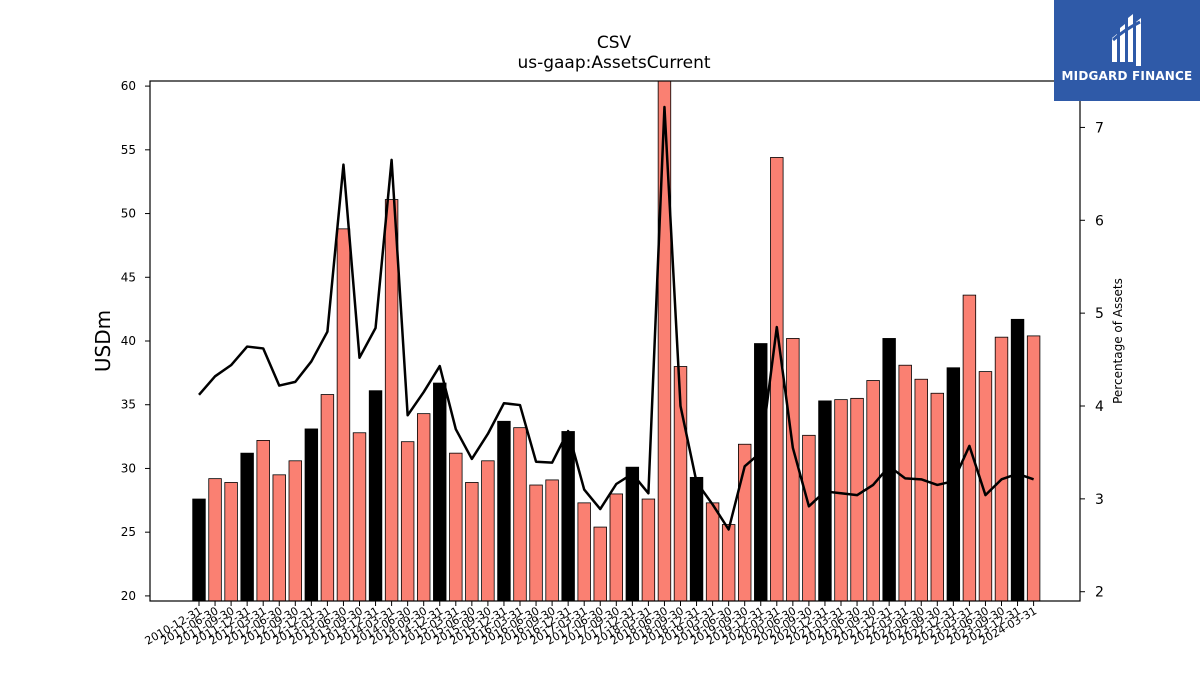 The height and width of the screenshot is (675, 1200). What do you see at coordinates (1127, 76) in the screenshot?
I see `logo-text: MIDGARD FINANCE` at bounding box center [1127, 76].